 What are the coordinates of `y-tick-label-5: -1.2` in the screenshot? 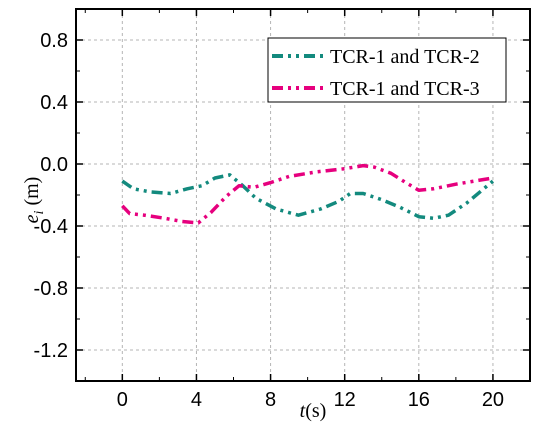 It's located at (51, 351).